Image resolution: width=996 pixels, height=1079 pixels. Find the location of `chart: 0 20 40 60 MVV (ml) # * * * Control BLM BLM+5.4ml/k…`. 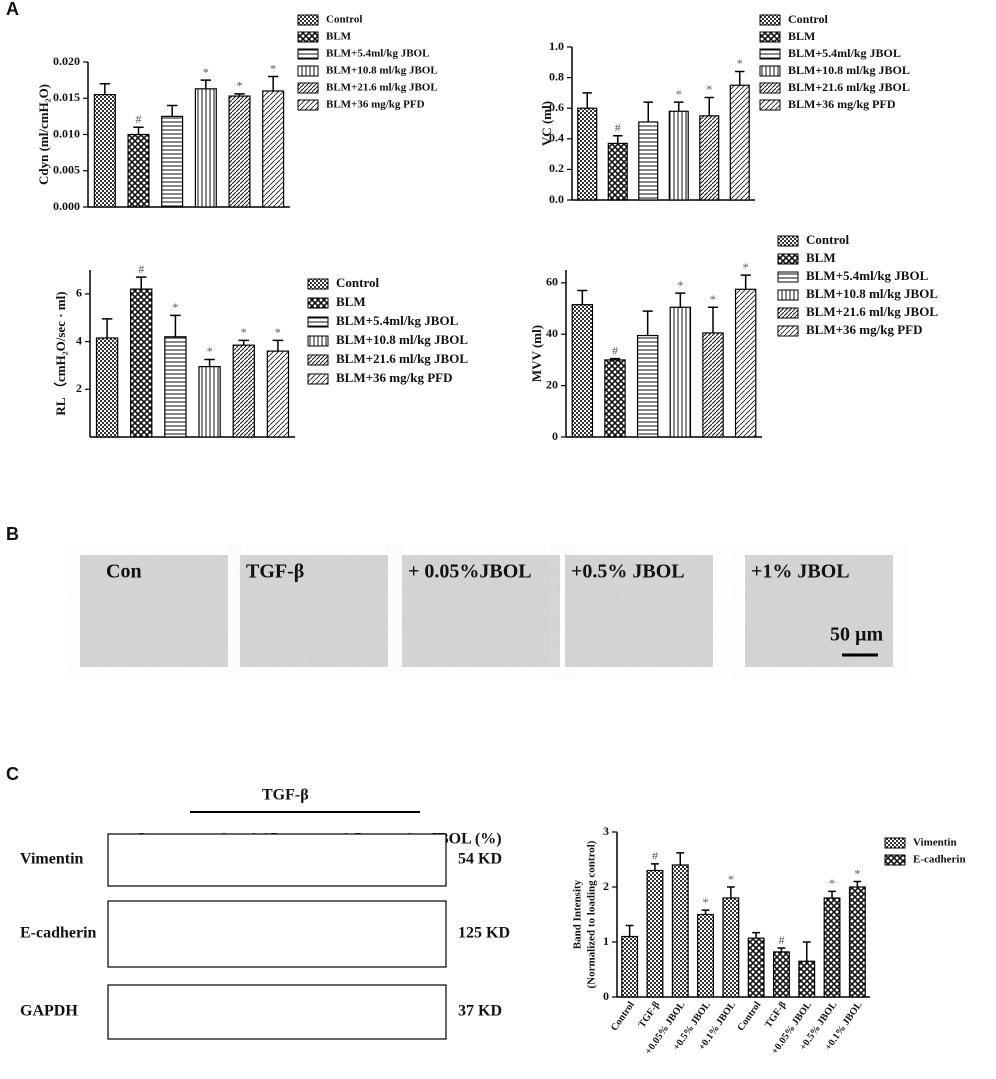

chart: 0 20 40 60 MVV (ml) # * * * Control BLM BLM+5.4ml/k… is located at coordinates (733, 337).